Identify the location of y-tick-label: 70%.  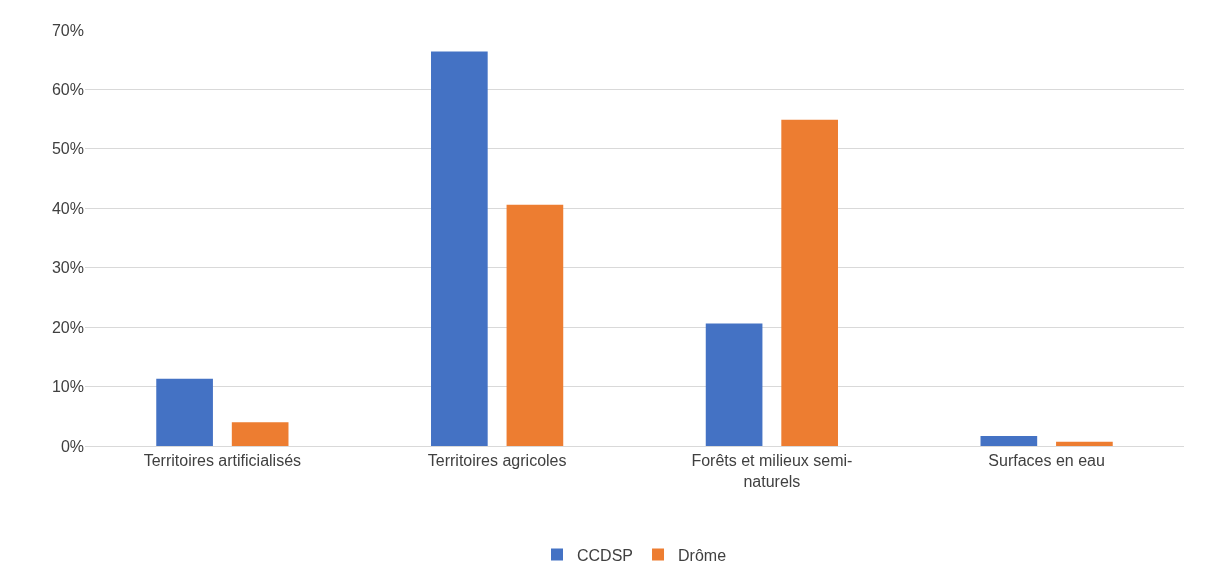
(67, 30).